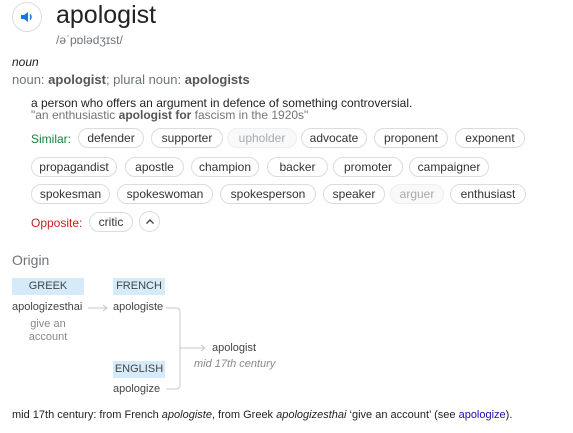  Describe the element at coordinates (297, 167) in the screenshot. I see `similar-chip: backer` at that location.